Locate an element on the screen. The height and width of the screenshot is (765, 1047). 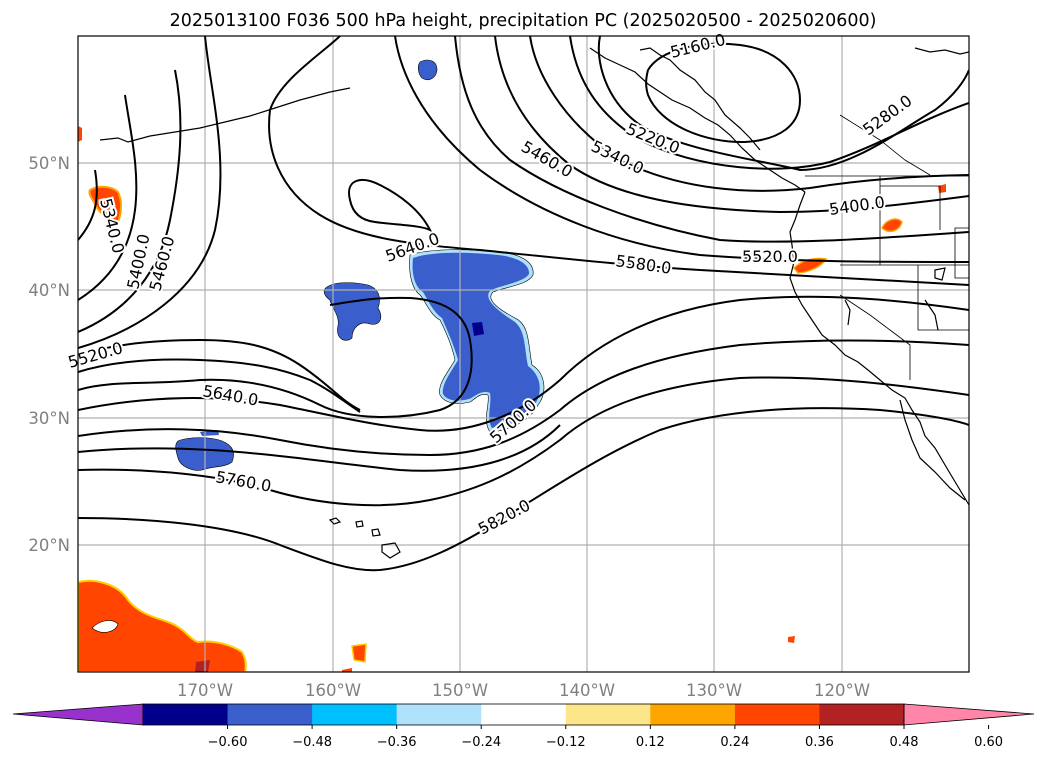
lat-label: 30°N is located at coordinates (49, 418).